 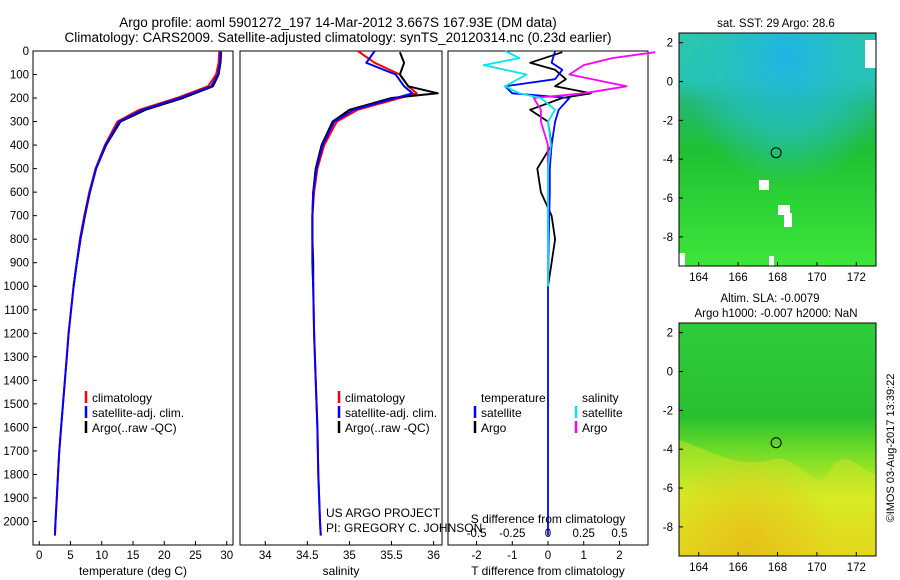 What do you see at coordinates (19, 170) in the screenshot?
I see `depth-tick-label: 500` at bounding box center [19, 170].